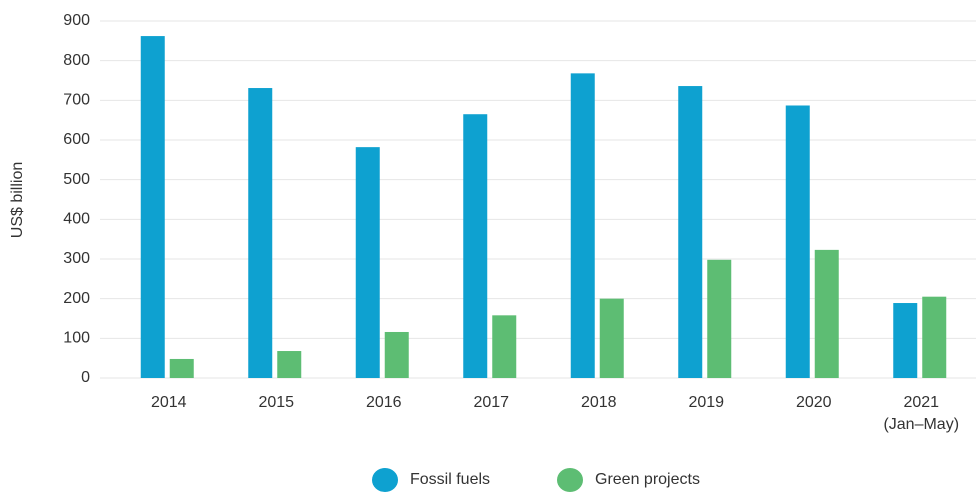 The image size is (976, 493). Describe the element at coordinates (450, 479) in the screenshot. I see `legend-label: Fossil fuels` at that location.